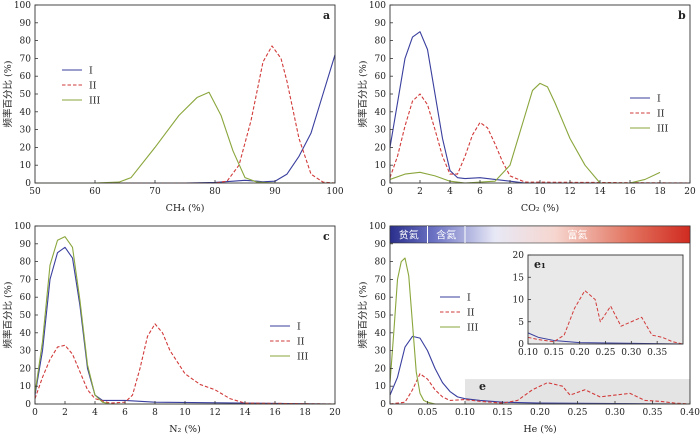 This screenshot has width=700, height=435. What do you see at coordinates (35, 192) in the screenshot?
I see `x-tick-label: 50` at bounding box center [35, 192].